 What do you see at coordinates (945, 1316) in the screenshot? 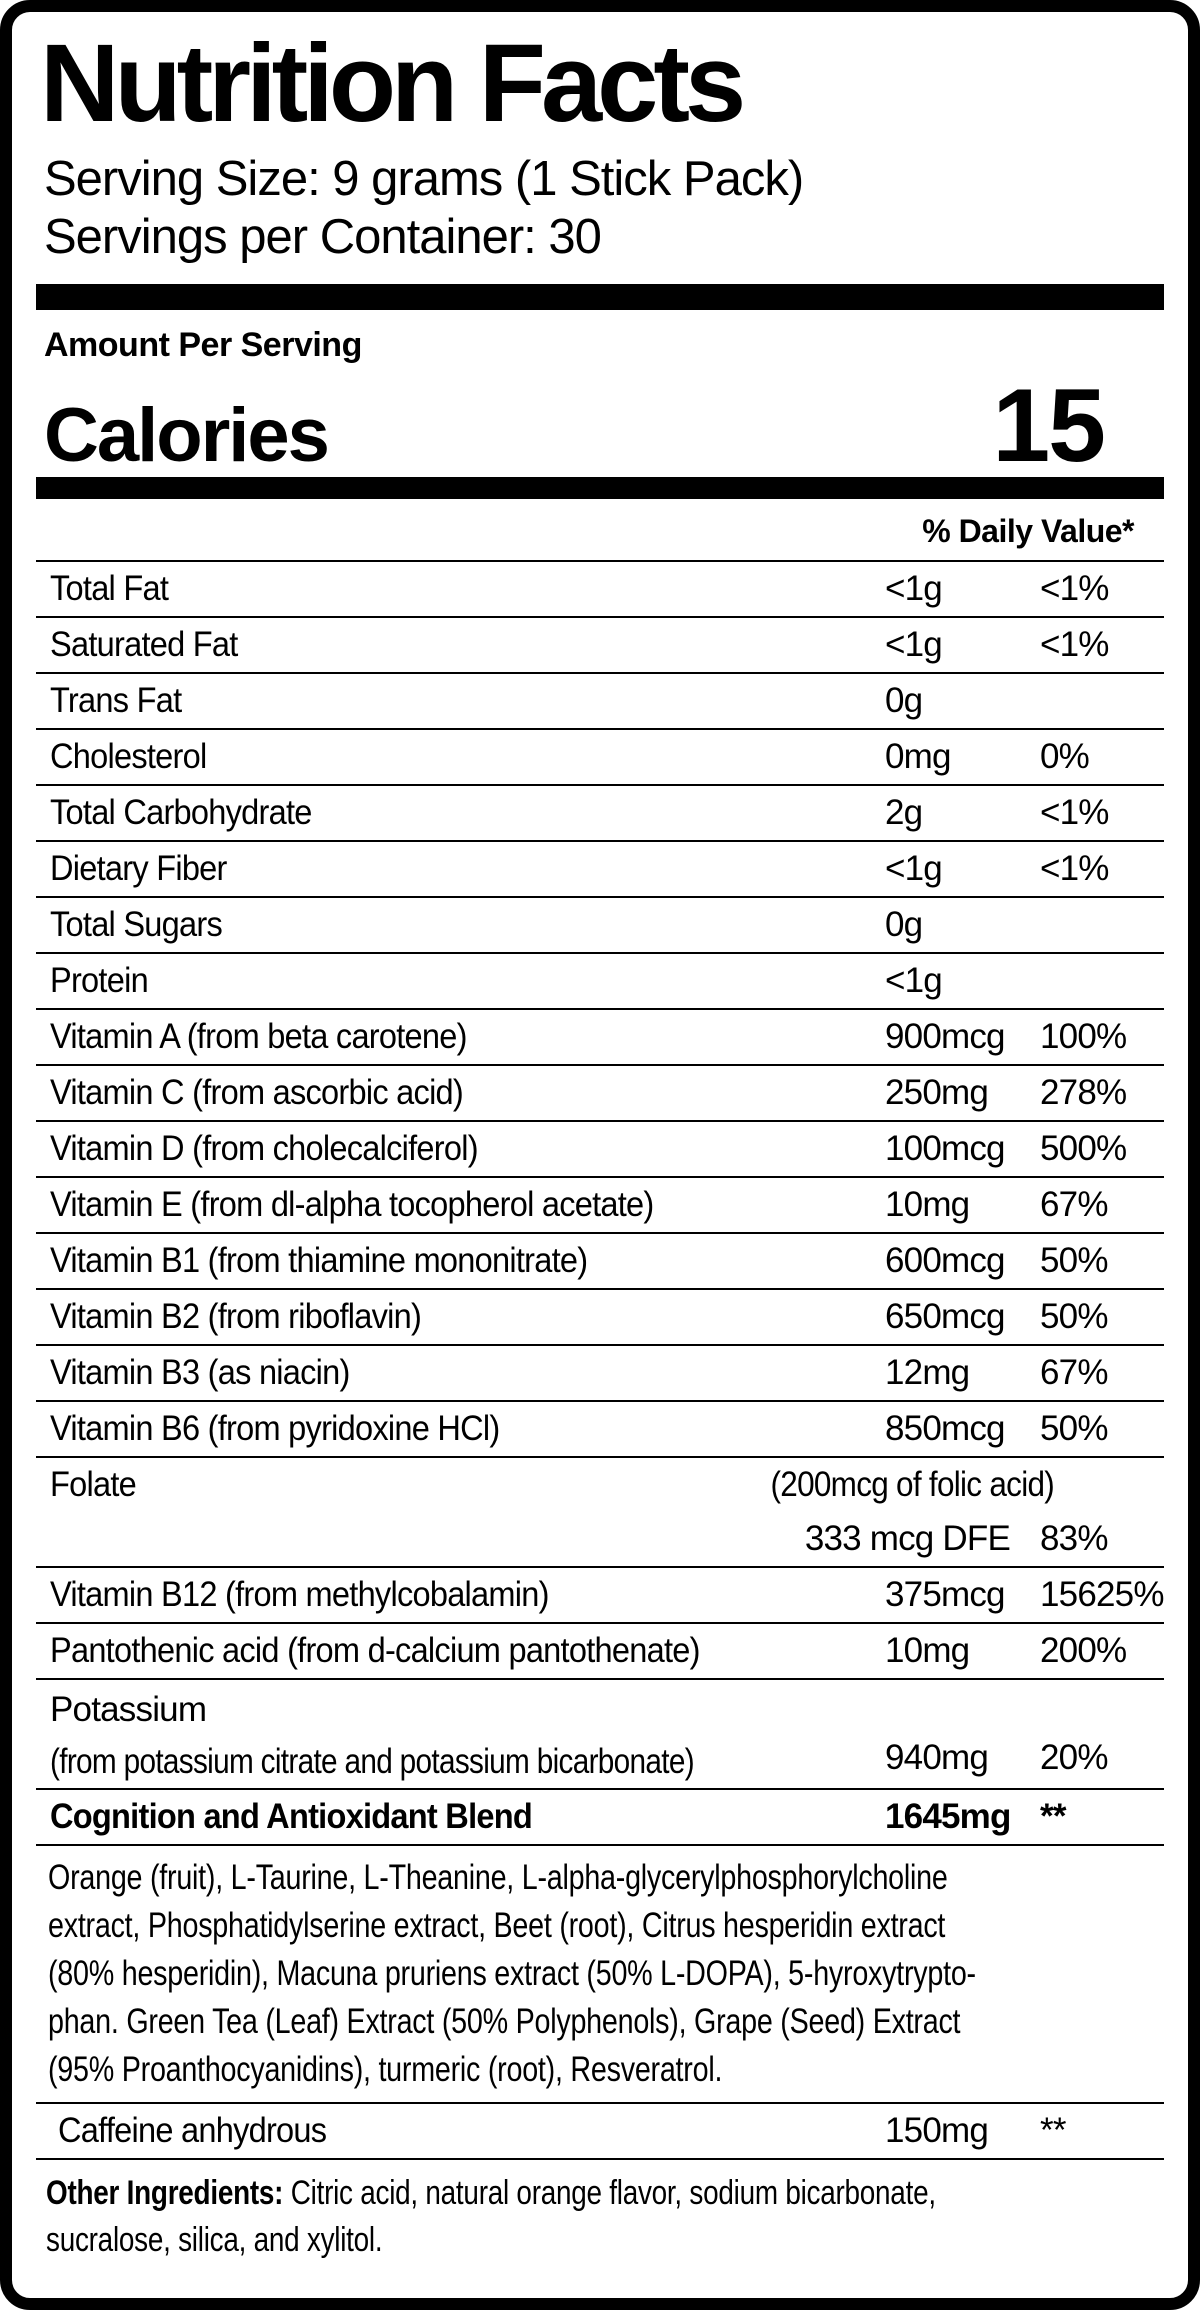
I see `nutrient-amount: 650mcg` at bounding box center [945, 1316].